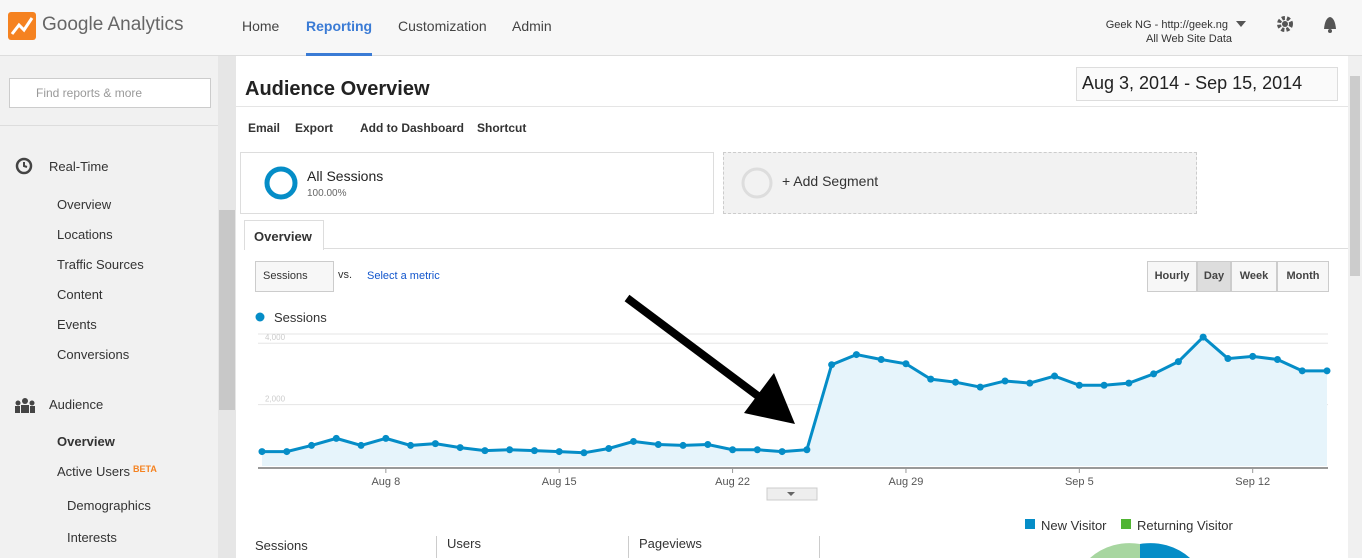 This screenshot has height=558, width=1362. I want to click on pie-partial, so click(1140, 550).